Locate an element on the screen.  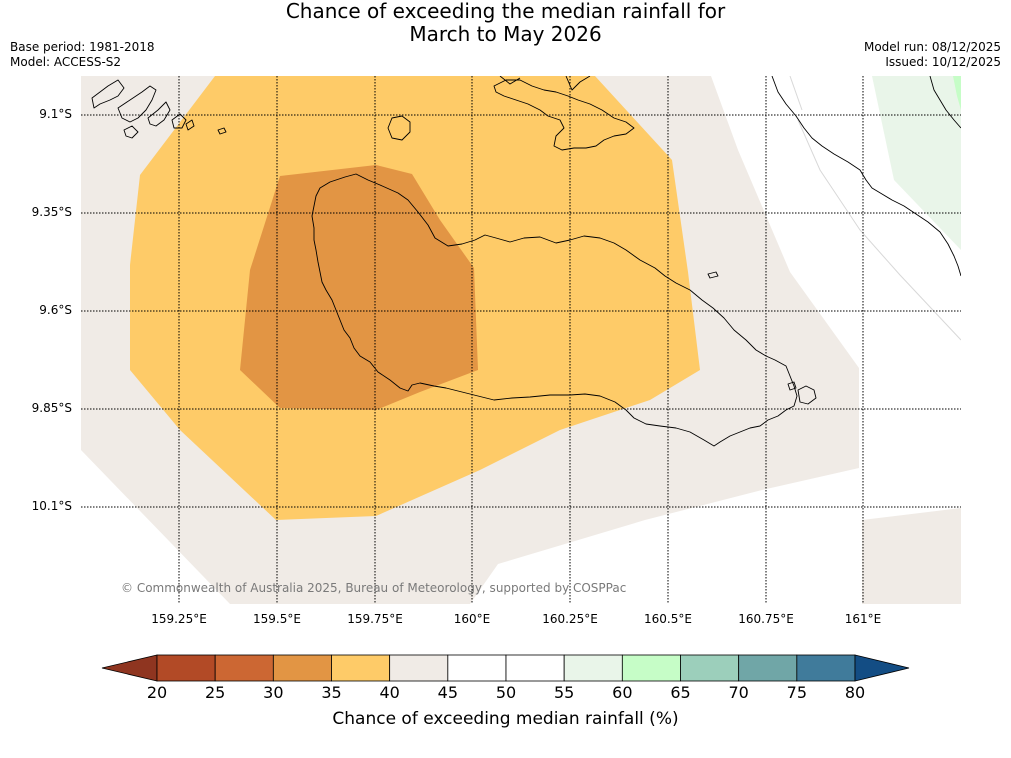
lat-label: 9.6°S is located at coordinates (55, 310).